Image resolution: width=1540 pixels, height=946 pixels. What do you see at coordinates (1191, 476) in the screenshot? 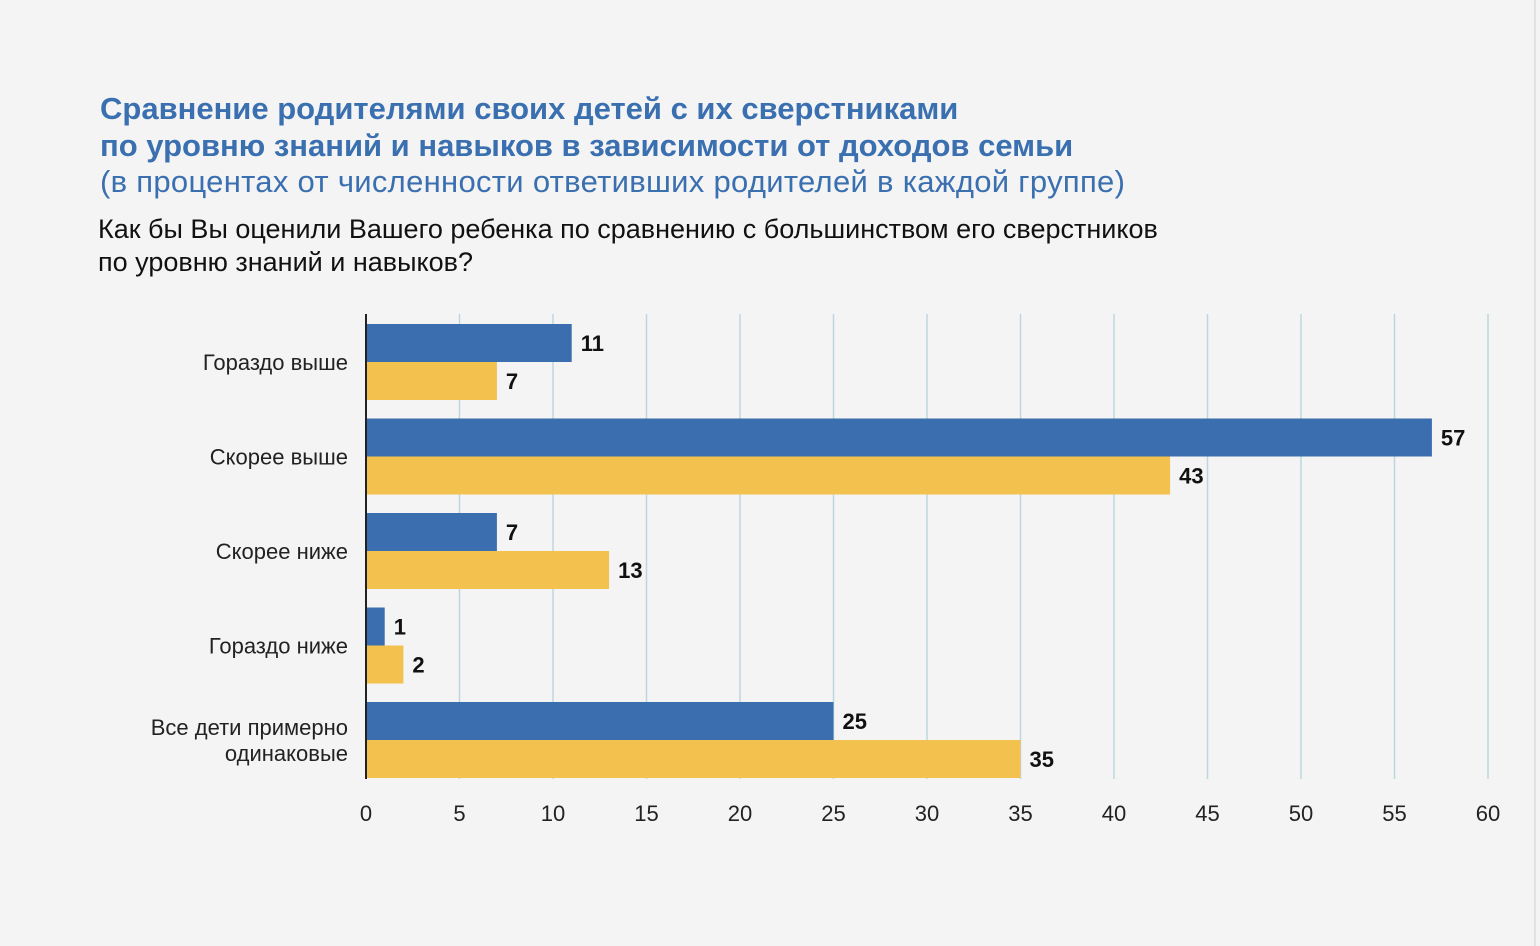
I see `bar-value-label: 43` at bounding box center [1191, 476].